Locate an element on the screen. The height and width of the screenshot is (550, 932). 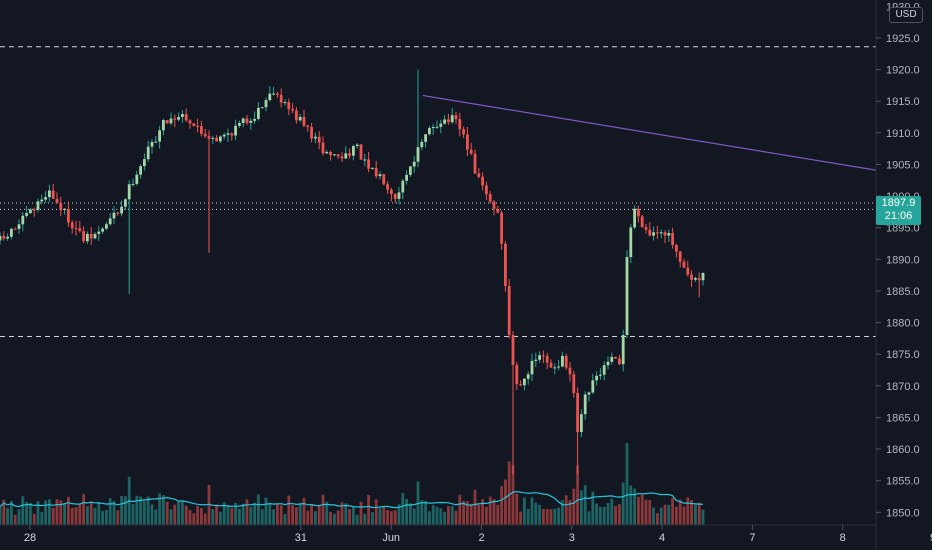
volume-histogram is located at coordinates (352, 483).